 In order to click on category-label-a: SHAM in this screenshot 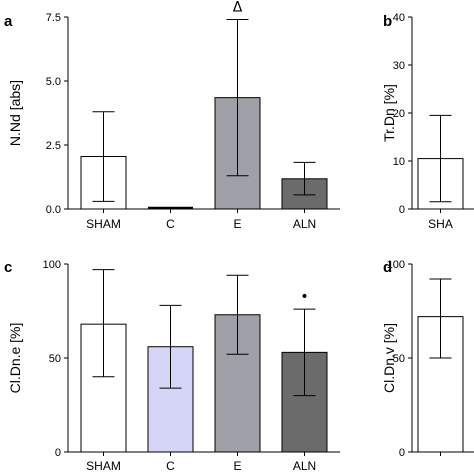, I will do `click(103, 224)`.